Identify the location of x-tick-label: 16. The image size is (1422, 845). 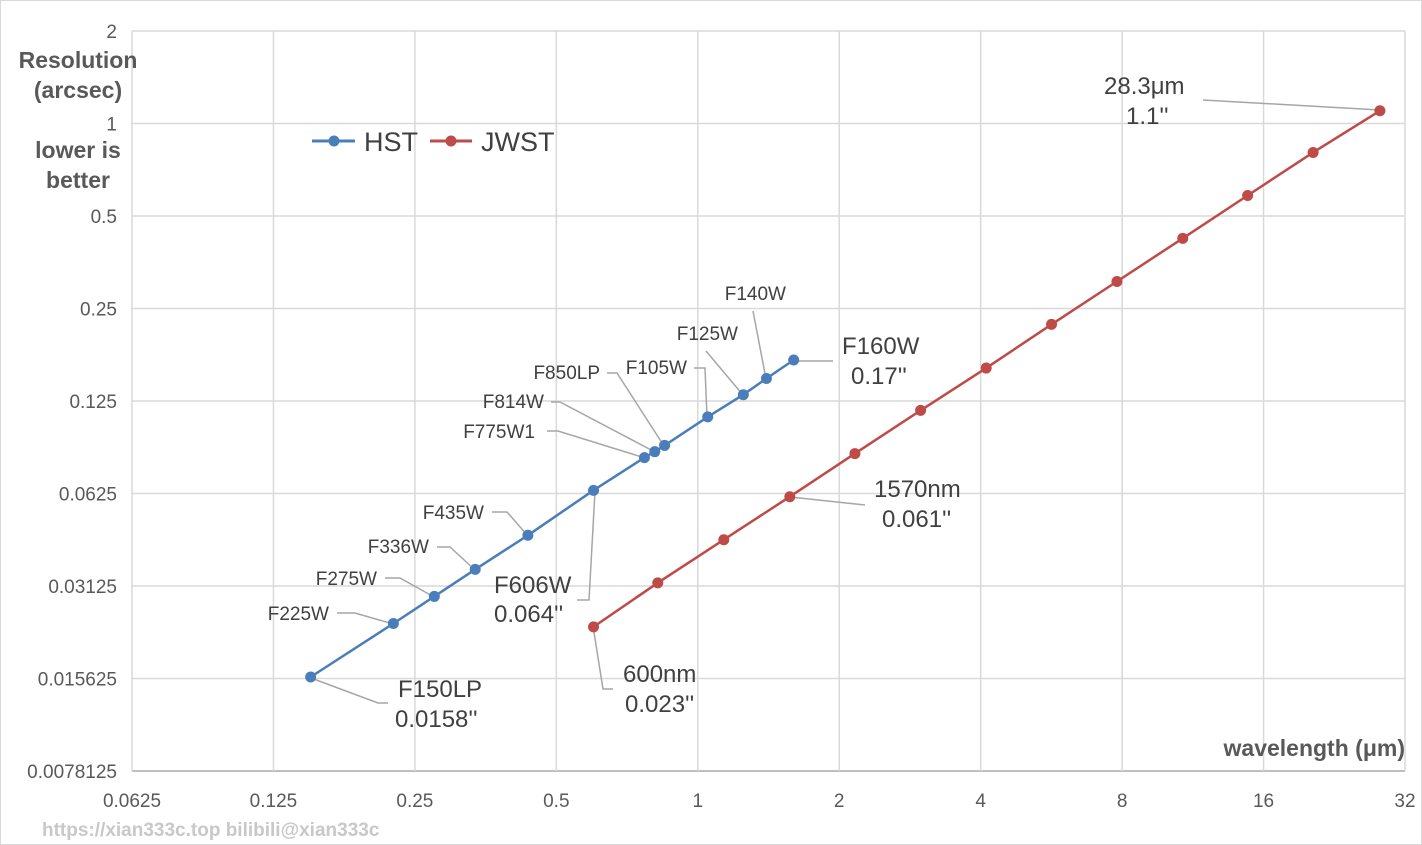
(1263, 801).